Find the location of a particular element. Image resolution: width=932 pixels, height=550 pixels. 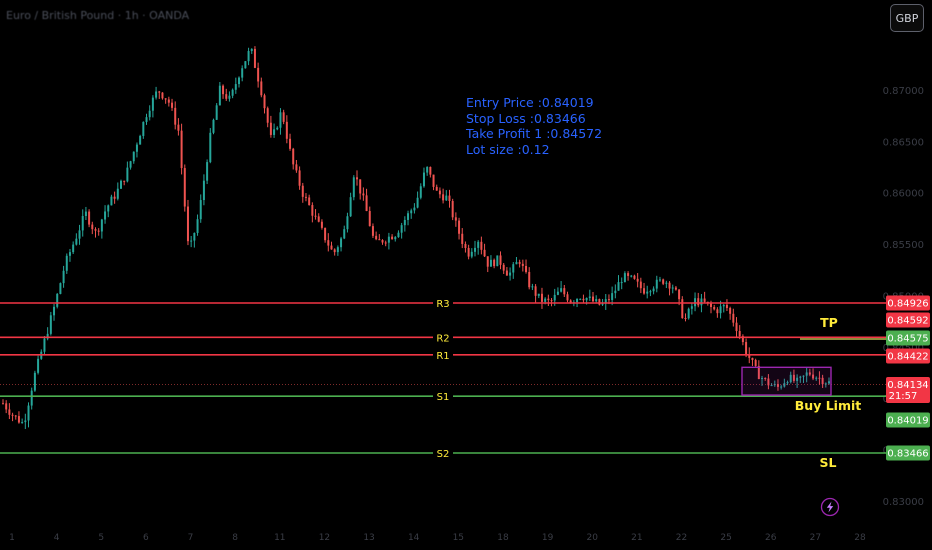

level-label-r1: R1 is located at coordinates (442, 356).